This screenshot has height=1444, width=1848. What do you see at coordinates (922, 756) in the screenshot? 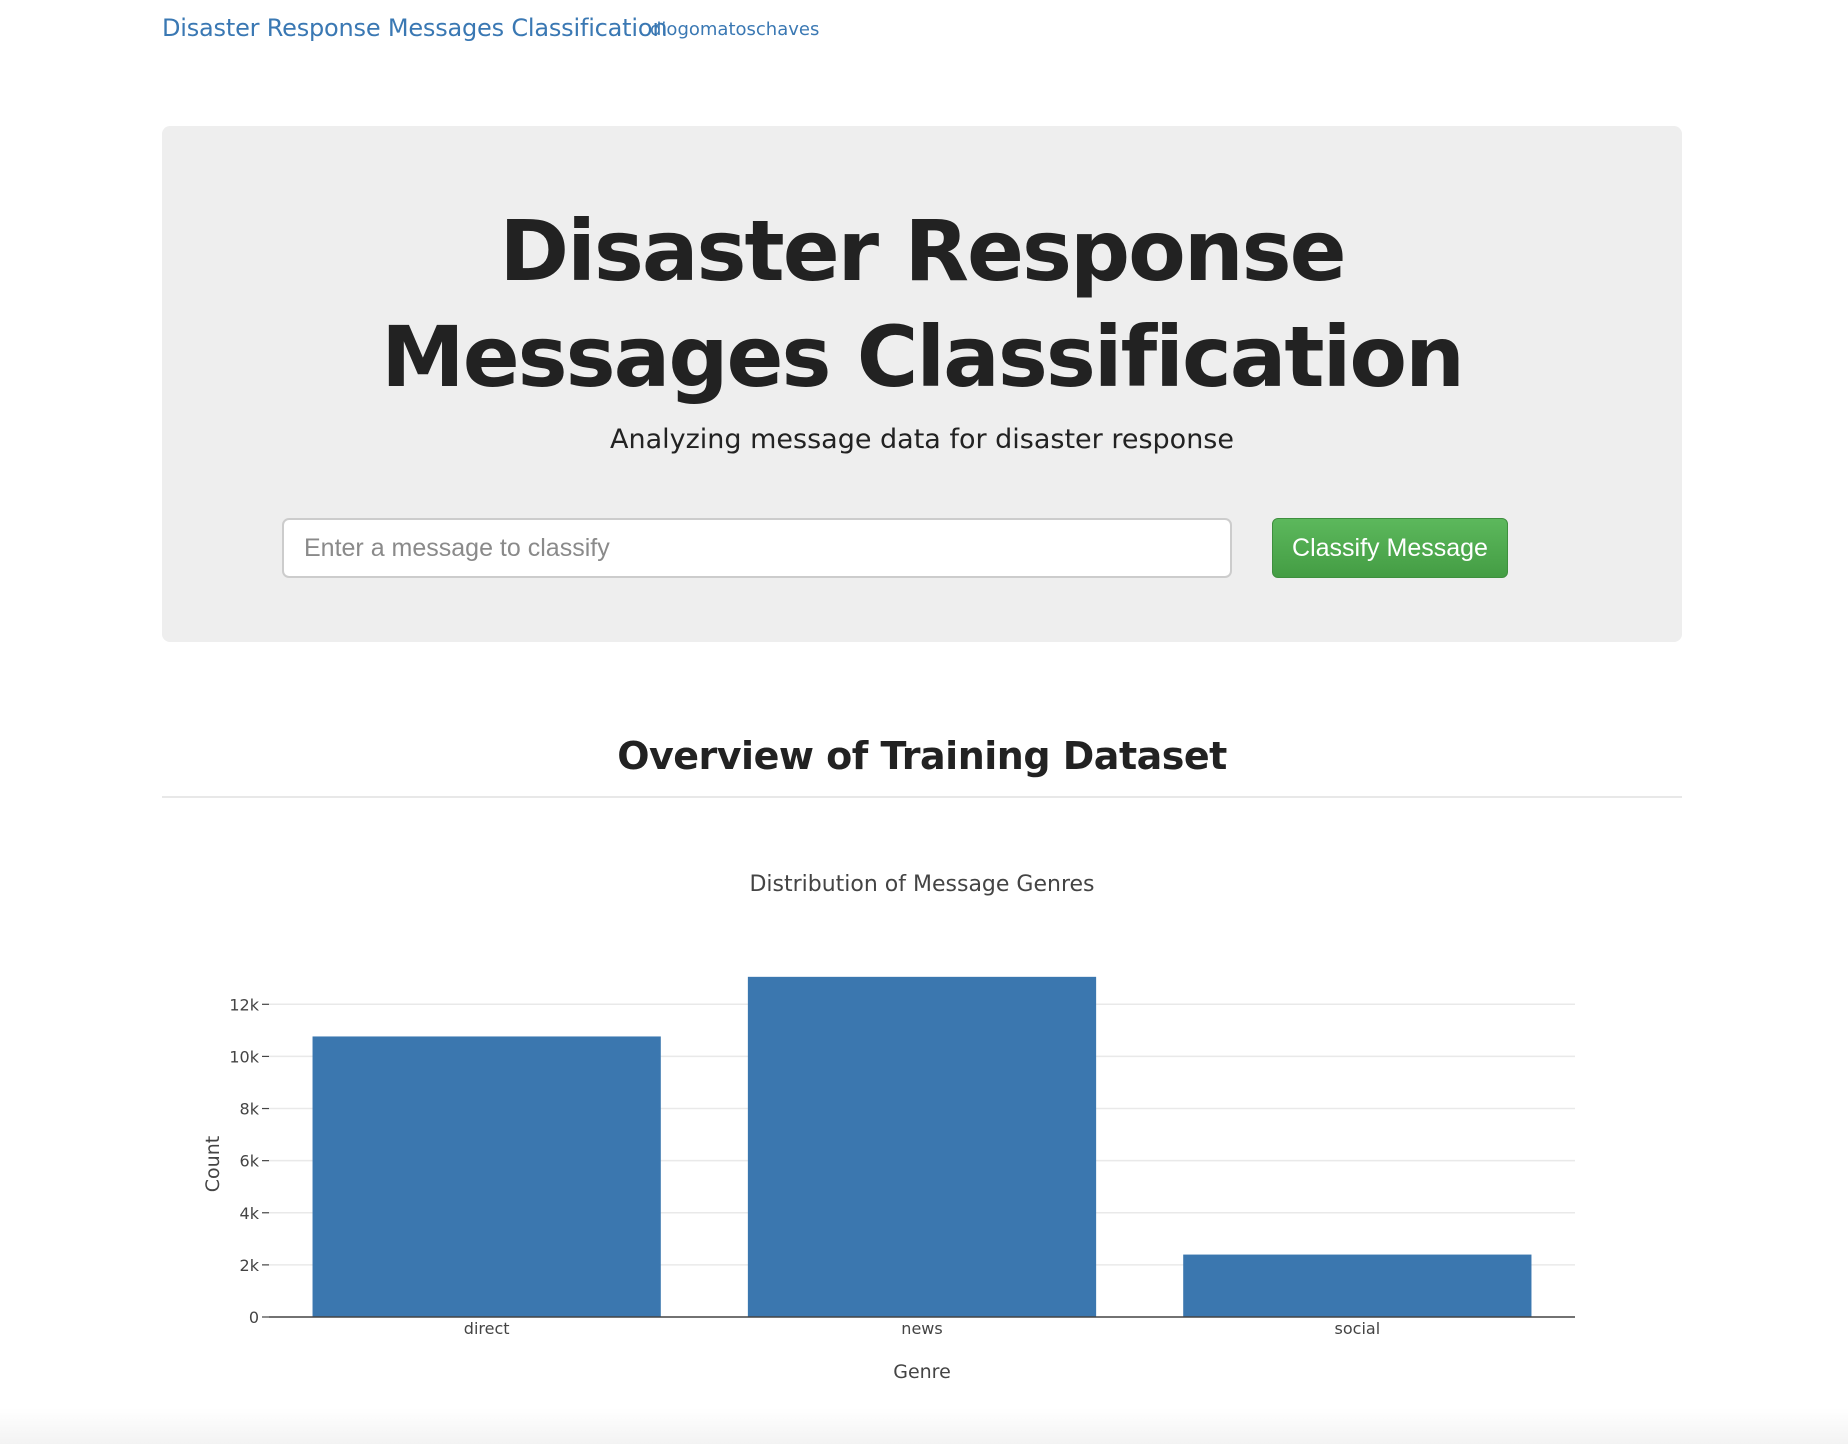
I see `overview-title: Overview of Training Dataset` at bounding box center [922, 756].